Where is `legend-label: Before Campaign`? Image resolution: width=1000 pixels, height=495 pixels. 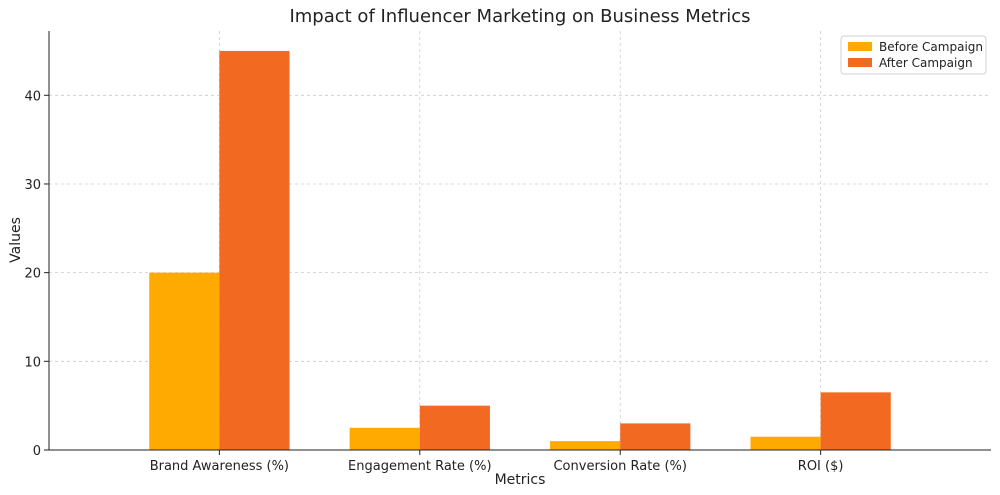
legend-label: Before Campaign is located at coordinates (931, 47).